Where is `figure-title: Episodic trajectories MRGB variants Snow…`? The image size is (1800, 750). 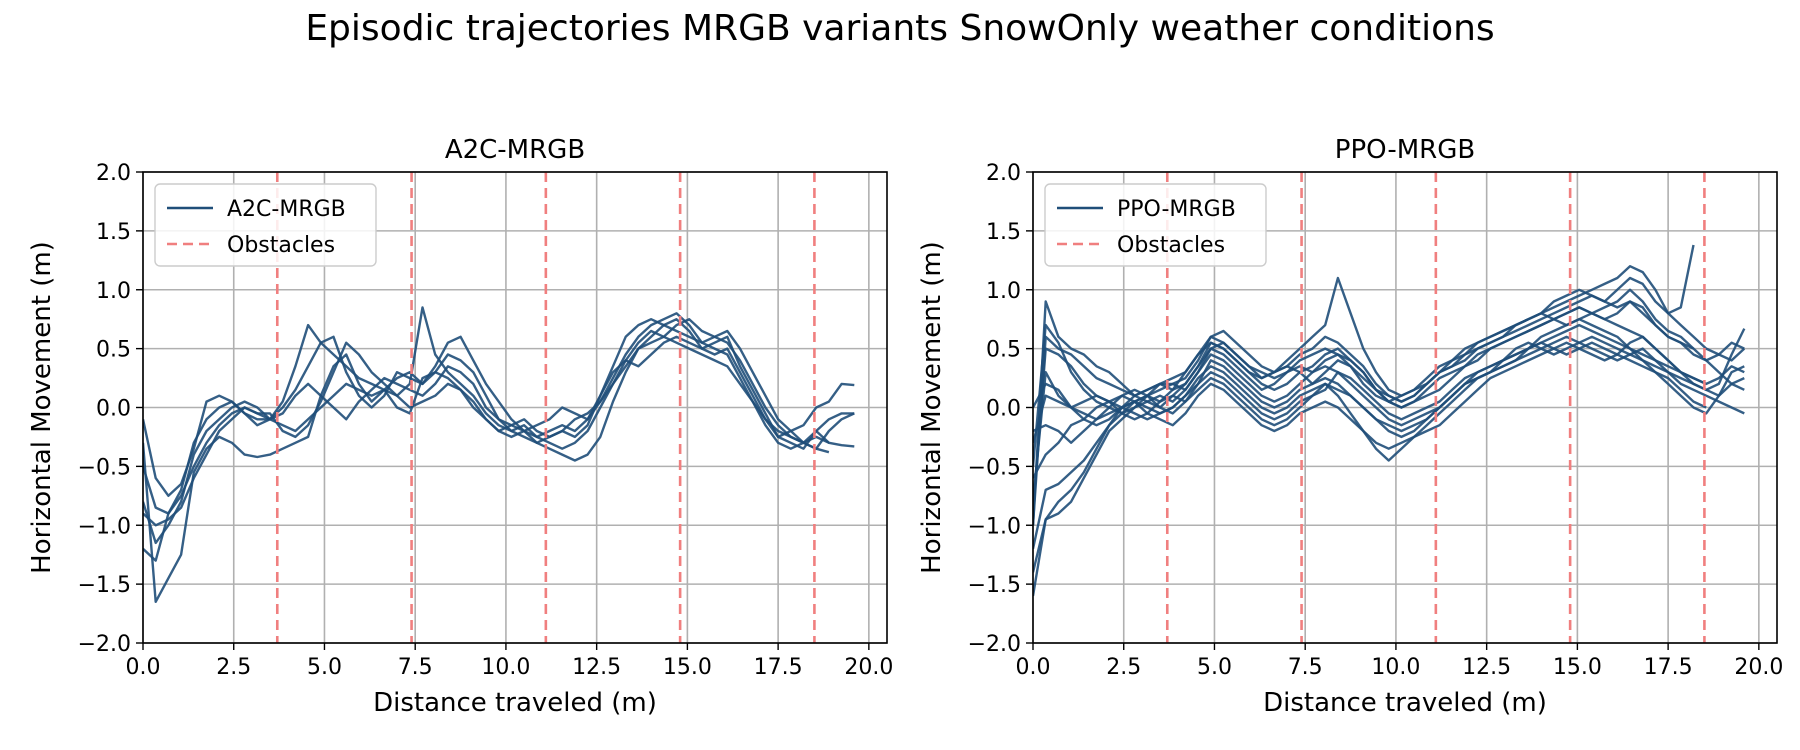 figure-title: Episodic trajectories MRGB variants Snow… is located at coordinates (900, 28).